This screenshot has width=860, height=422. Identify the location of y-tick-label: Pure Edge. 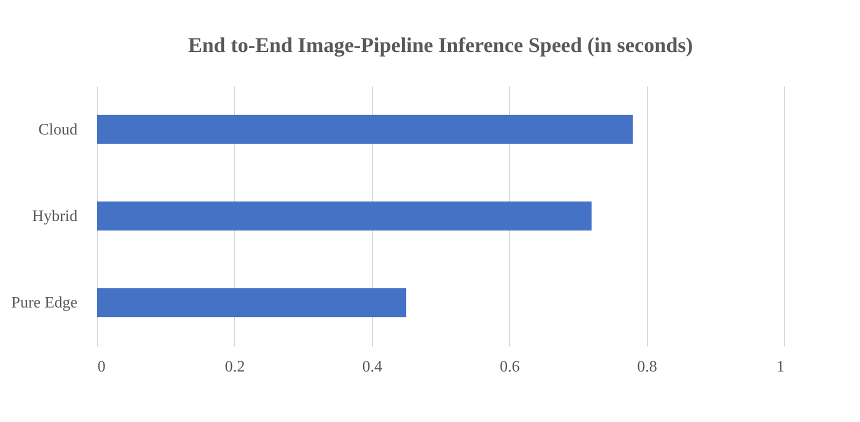
(44, 303).